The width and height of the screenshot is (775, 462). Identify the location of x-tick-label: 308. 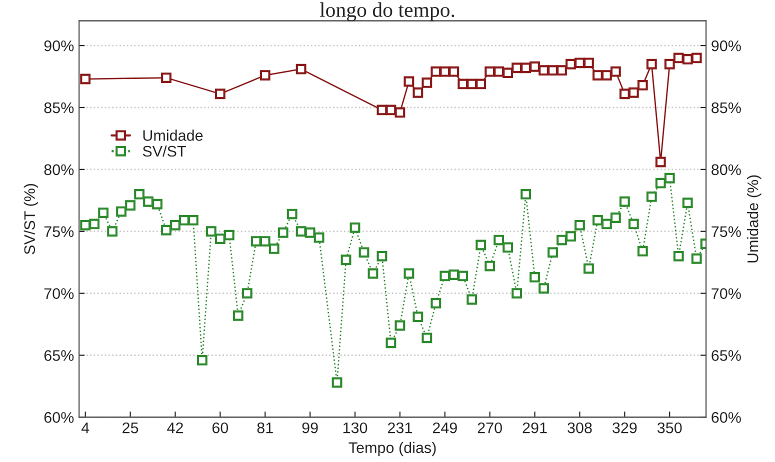
(580, 428).